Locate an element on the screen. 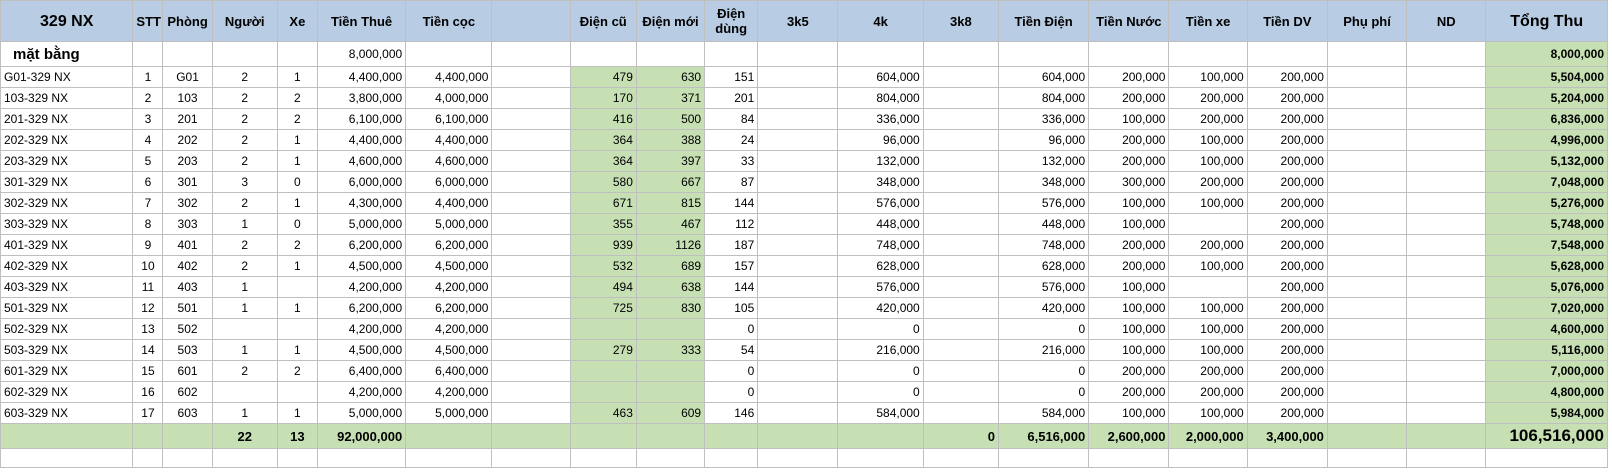 The width and height of the screenshot is (1612, 474). cell: 54 is located at coordinates (731, 350).